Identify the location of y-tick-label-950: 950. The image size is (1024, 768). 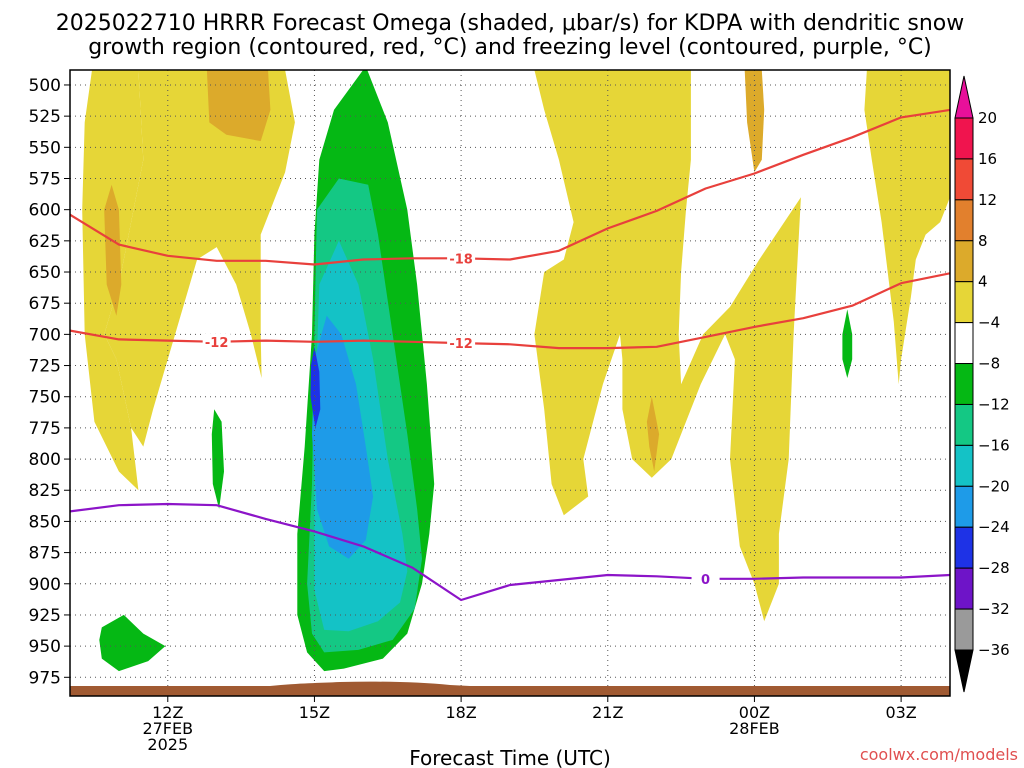
(45, 647).